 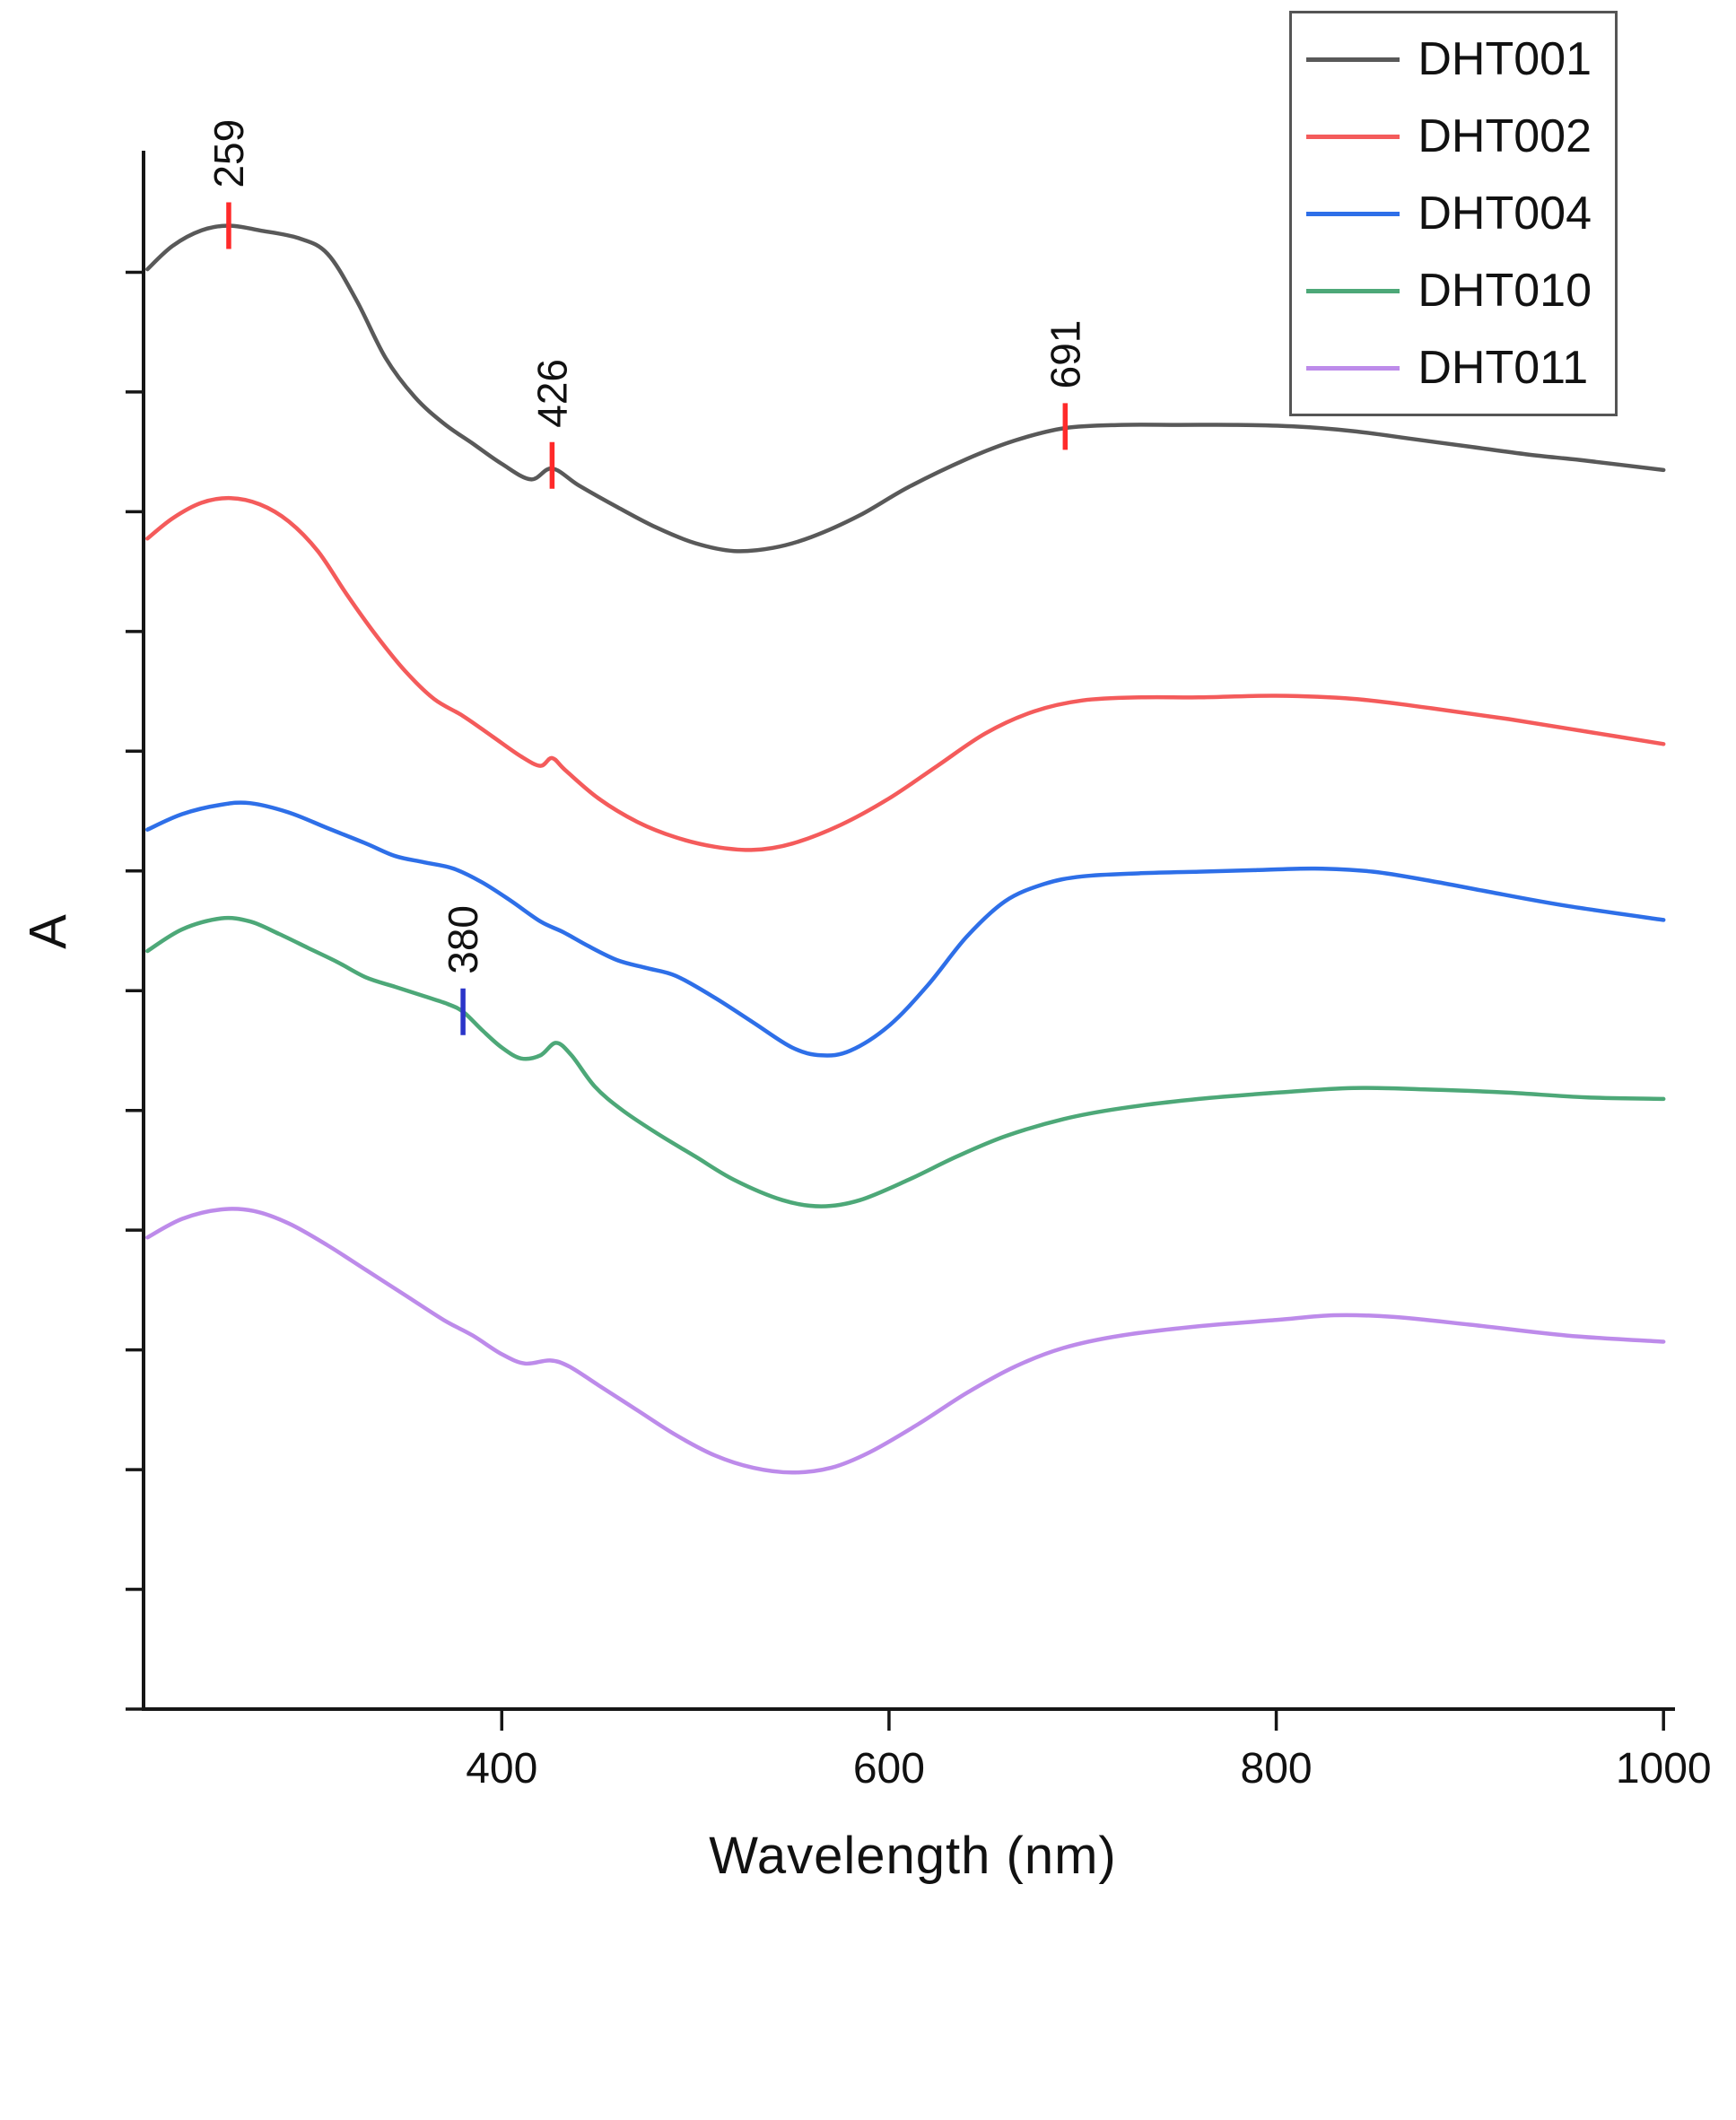 I want to click on peak-label-259: 259, so click(x=228, y=154).